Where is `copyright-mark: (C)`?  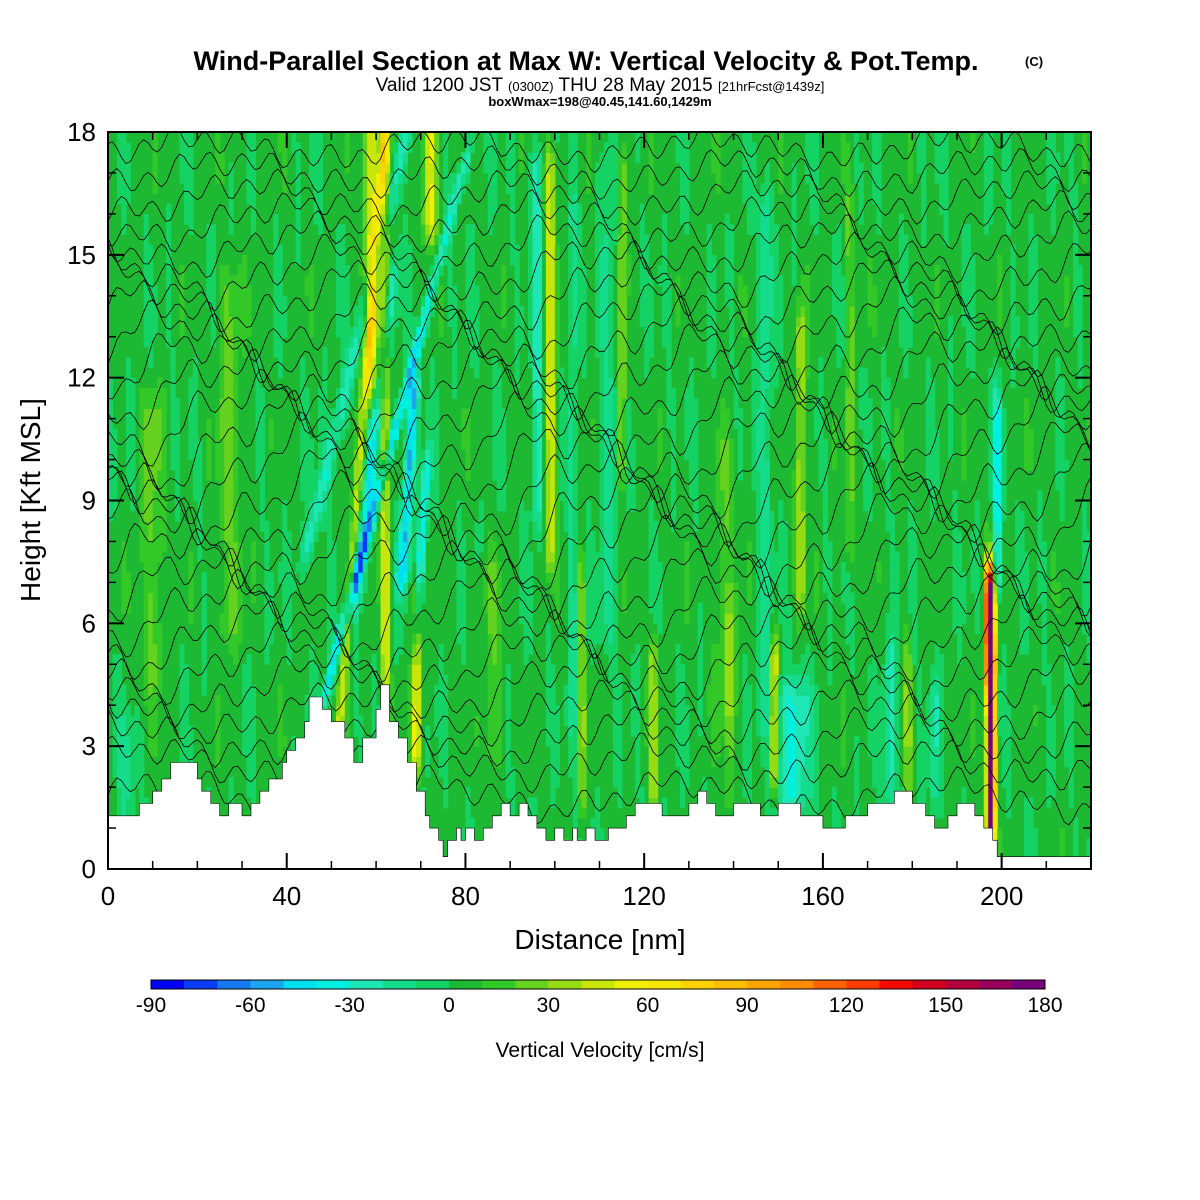 copyright-mark: (C) is located at coordinates (1034, 61).